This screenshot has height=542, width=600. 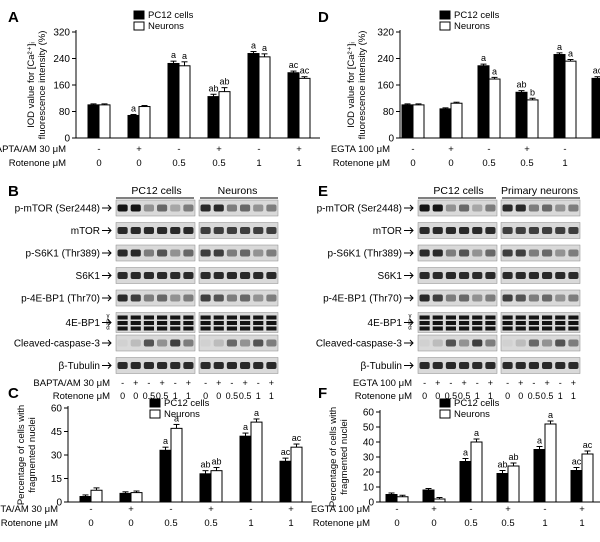 I want to click on treatment-row-label: Rotenone μM, so click(x=37, y=163).